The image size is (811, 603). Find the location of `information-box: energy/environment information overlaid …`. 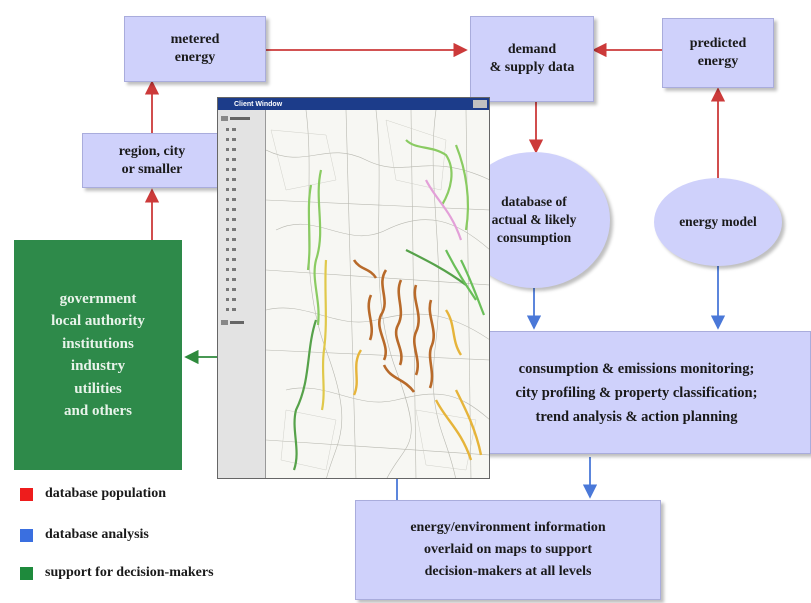

information-box: energy/environment information overlaid … is located at coordinates (508, 550).